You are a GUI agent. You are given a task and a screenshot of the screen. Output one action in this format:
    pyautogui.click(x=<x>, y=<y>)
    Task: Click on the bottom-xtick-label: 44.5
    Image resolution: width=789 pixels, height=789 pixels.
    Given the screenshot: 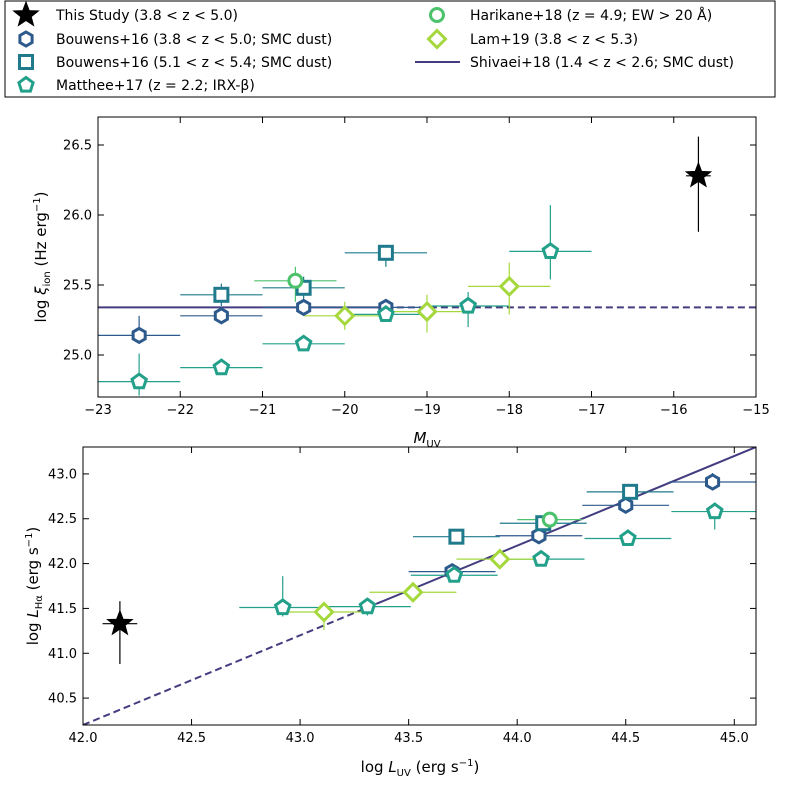 What is the action you would take?
    pyautogui.click(x=625, y=738)
    